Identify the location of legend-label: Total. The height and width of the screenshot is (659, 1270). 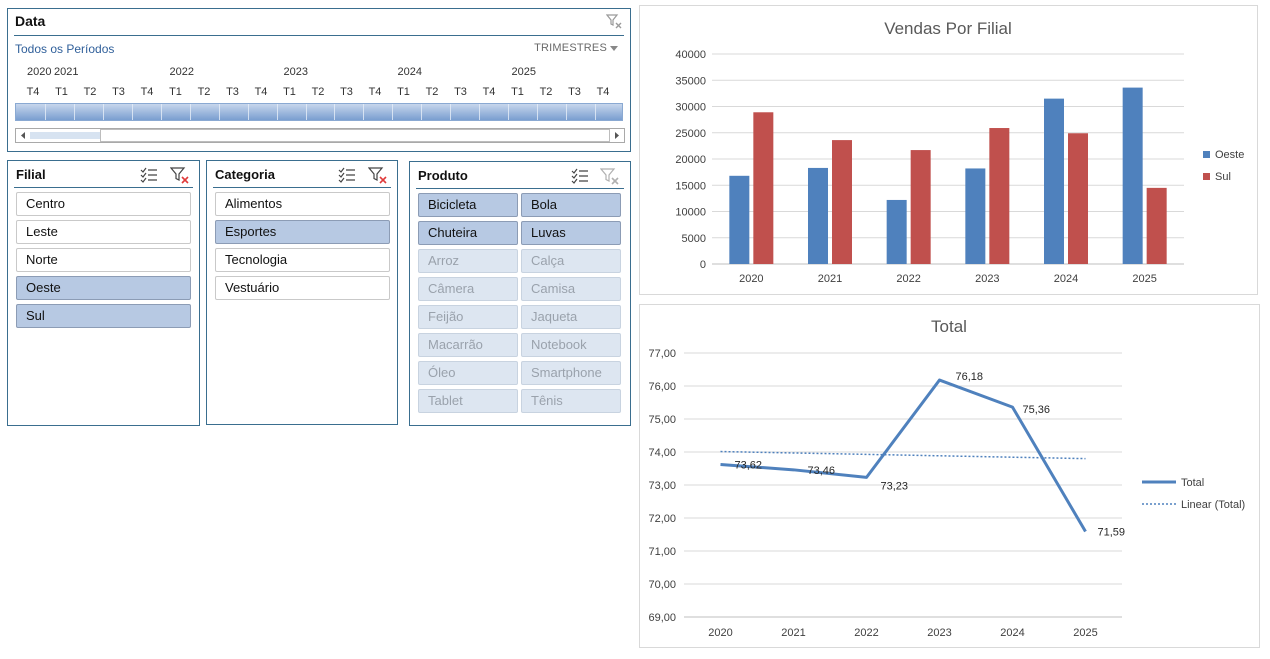
(1192, 483).